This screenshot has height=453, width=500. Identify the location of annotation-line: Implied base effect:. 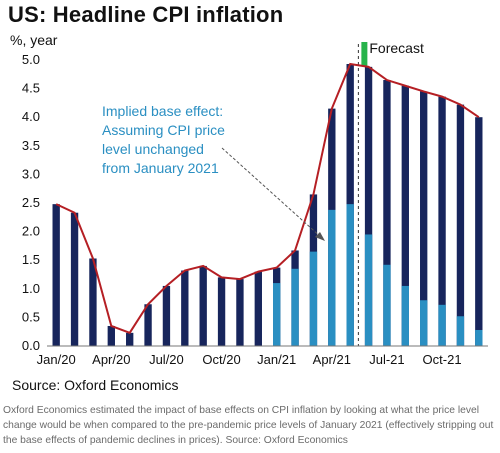
(162, 111).